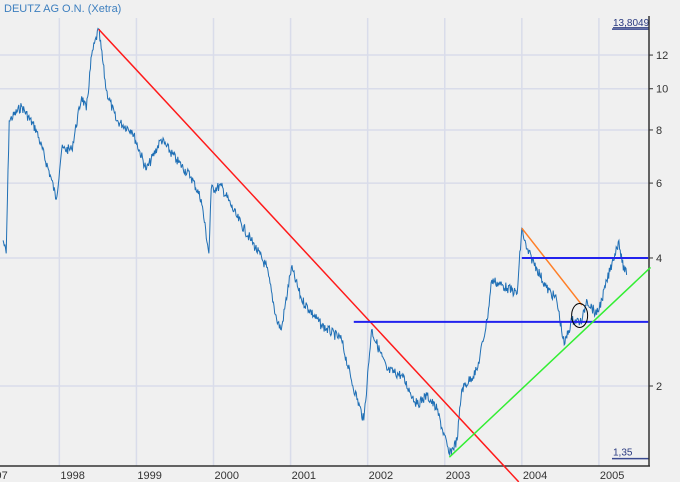 This screenshot has width=680, height=482. Describe the element at coordinates (550, 362) in the screenshot. I see `uptrend-line` at that location.